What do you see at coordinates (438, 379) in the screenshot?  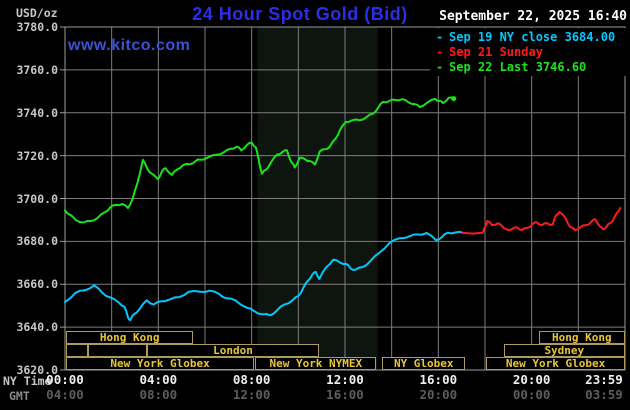 I see `x-tick-ny: 16:00` at bounding box center [438, 379].